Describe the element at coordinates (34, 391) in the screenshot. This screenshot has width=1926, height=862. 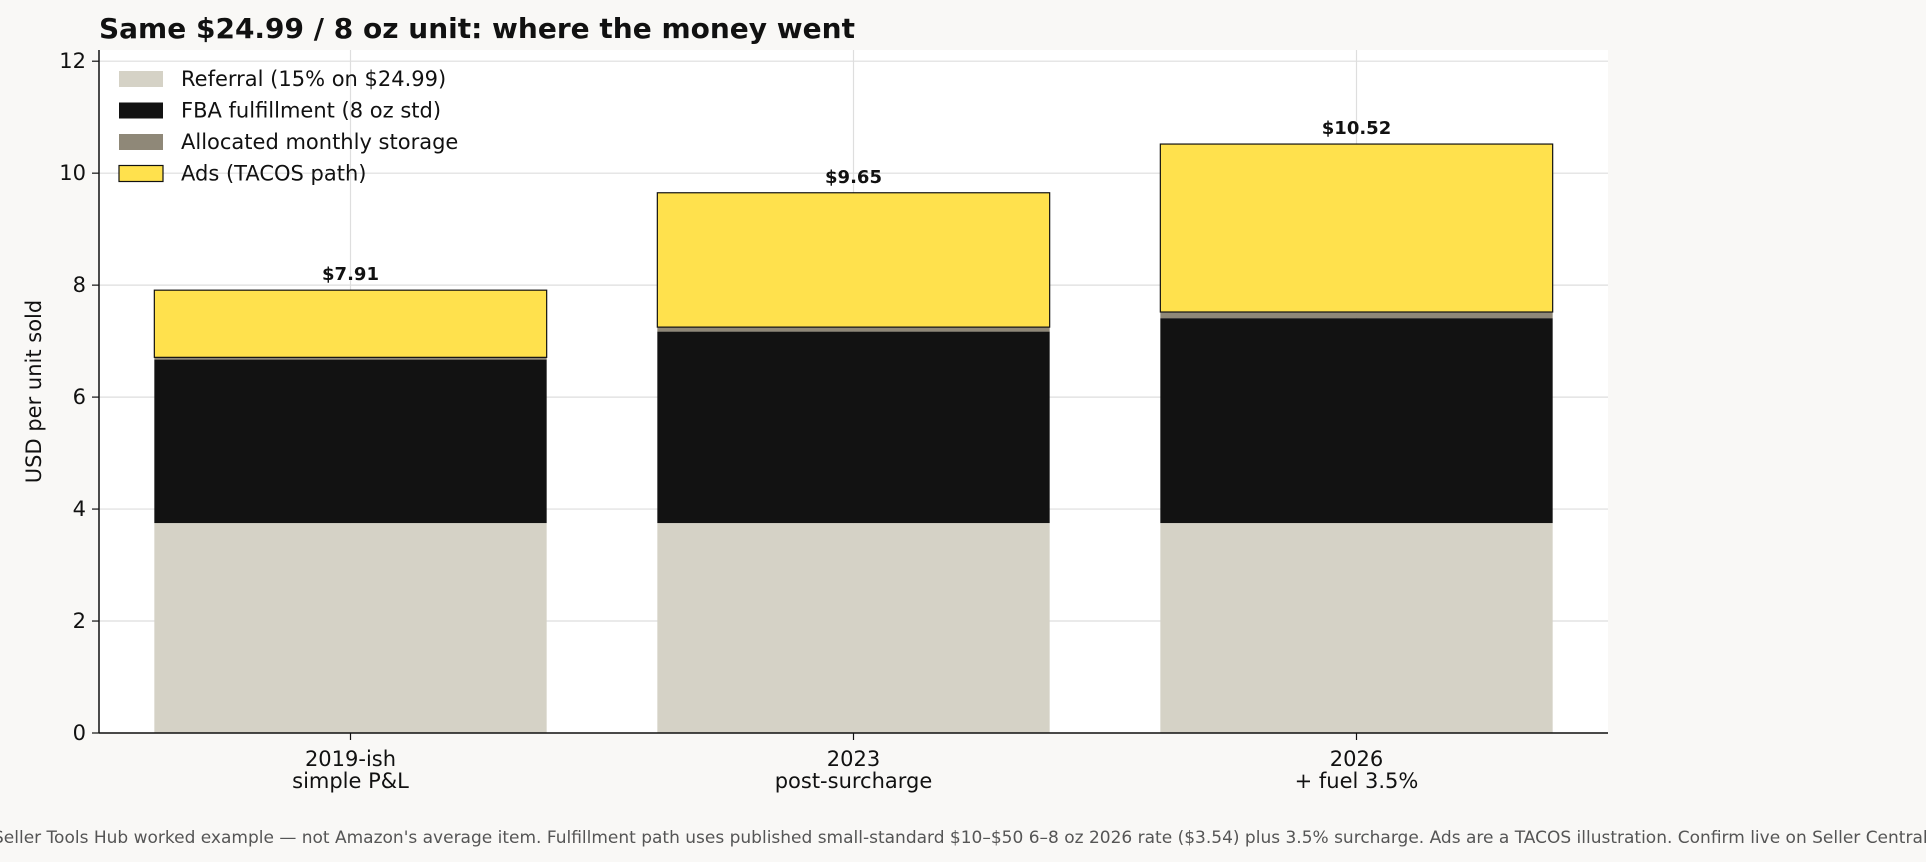
I see `y-axis-label: USD per unit sold` at that location.